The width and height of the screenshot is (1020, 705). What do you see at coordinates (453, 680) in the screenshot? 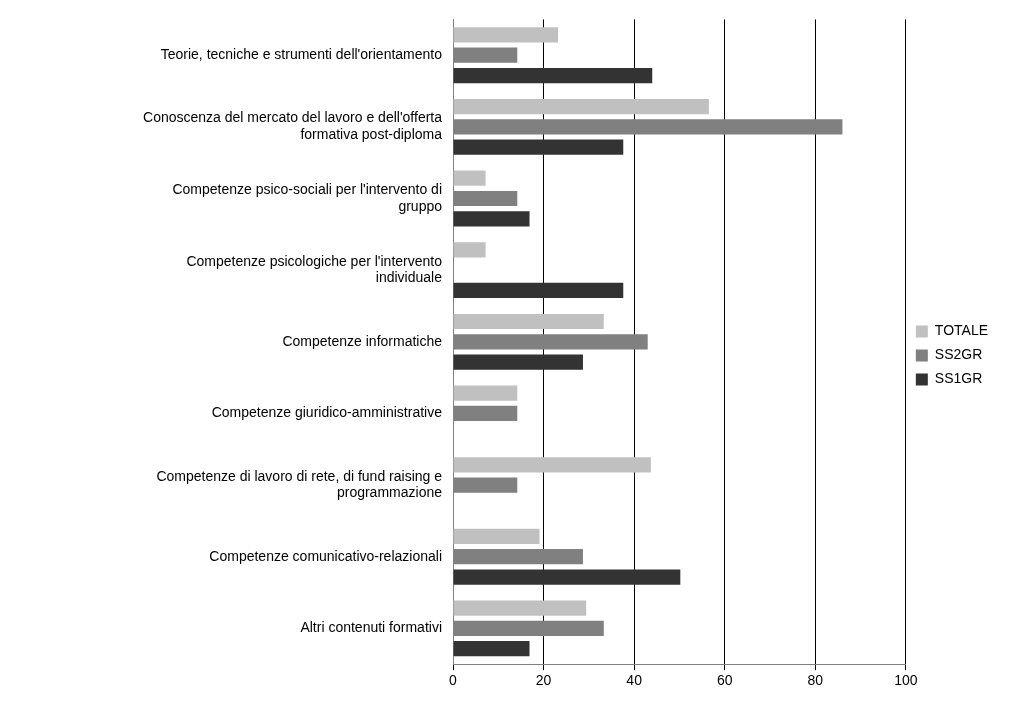
I see `x-tick-label: 0` at bounding box center [453, 680].